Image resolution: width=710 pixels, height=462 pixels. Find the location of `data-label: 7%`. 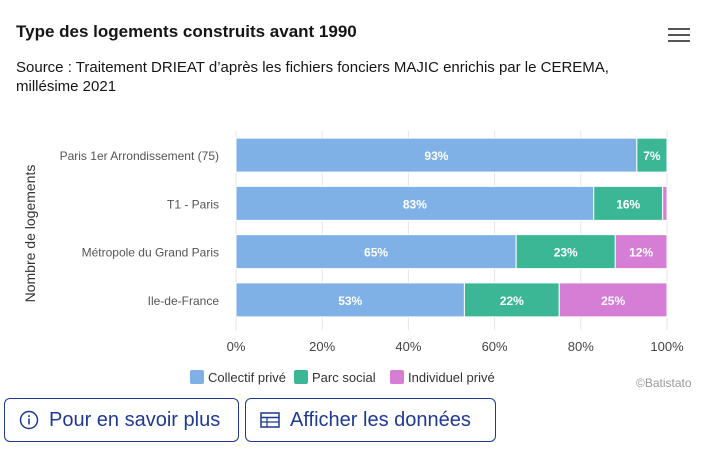

data-label: 7% is located at coordinates (652, 156).